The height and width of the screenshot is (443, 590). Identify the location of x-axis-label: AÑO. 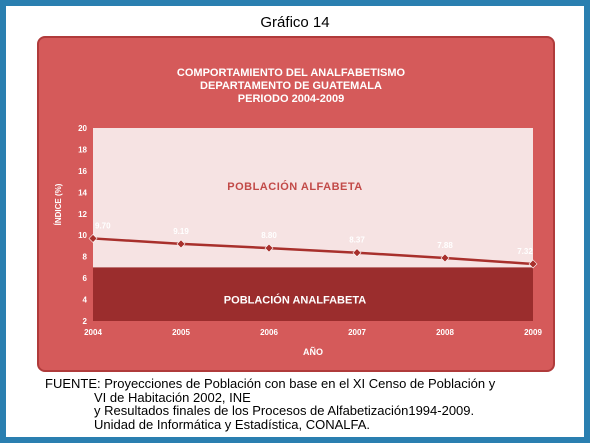
(313, 352).